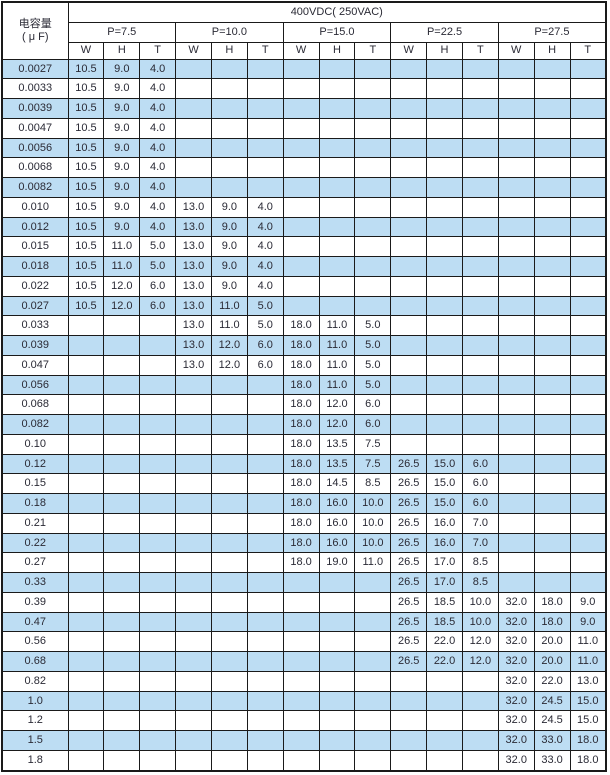  Describe the element at coordinates (516, 641) in the screenshot. I see `dimension-cell: 32.0` at that location.